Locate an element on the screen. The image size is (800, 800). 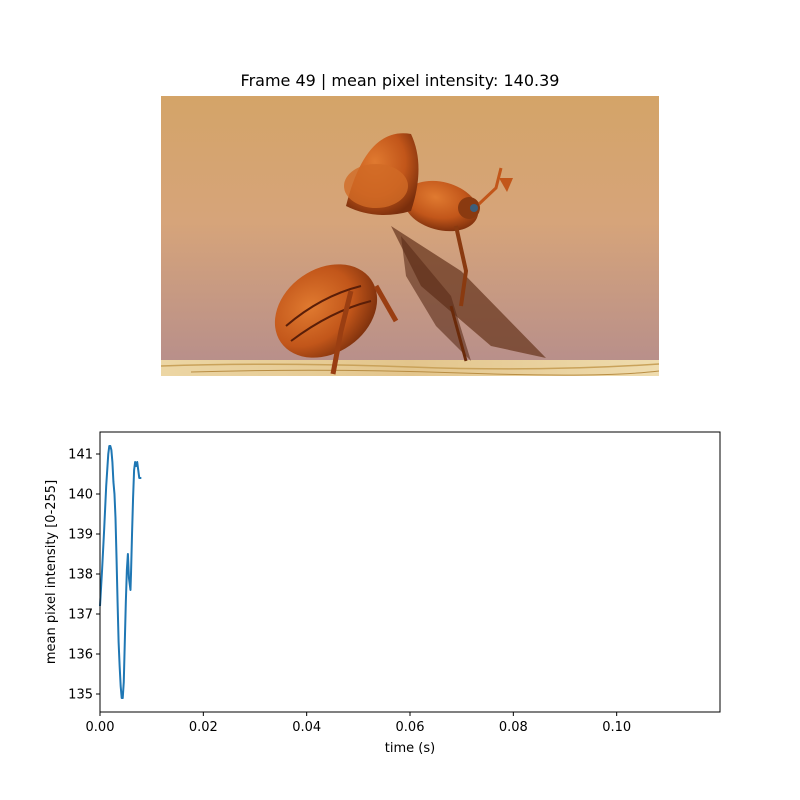
y-axis-label: mean pixel intensity [0-255] is located at coordinates (51, 572).